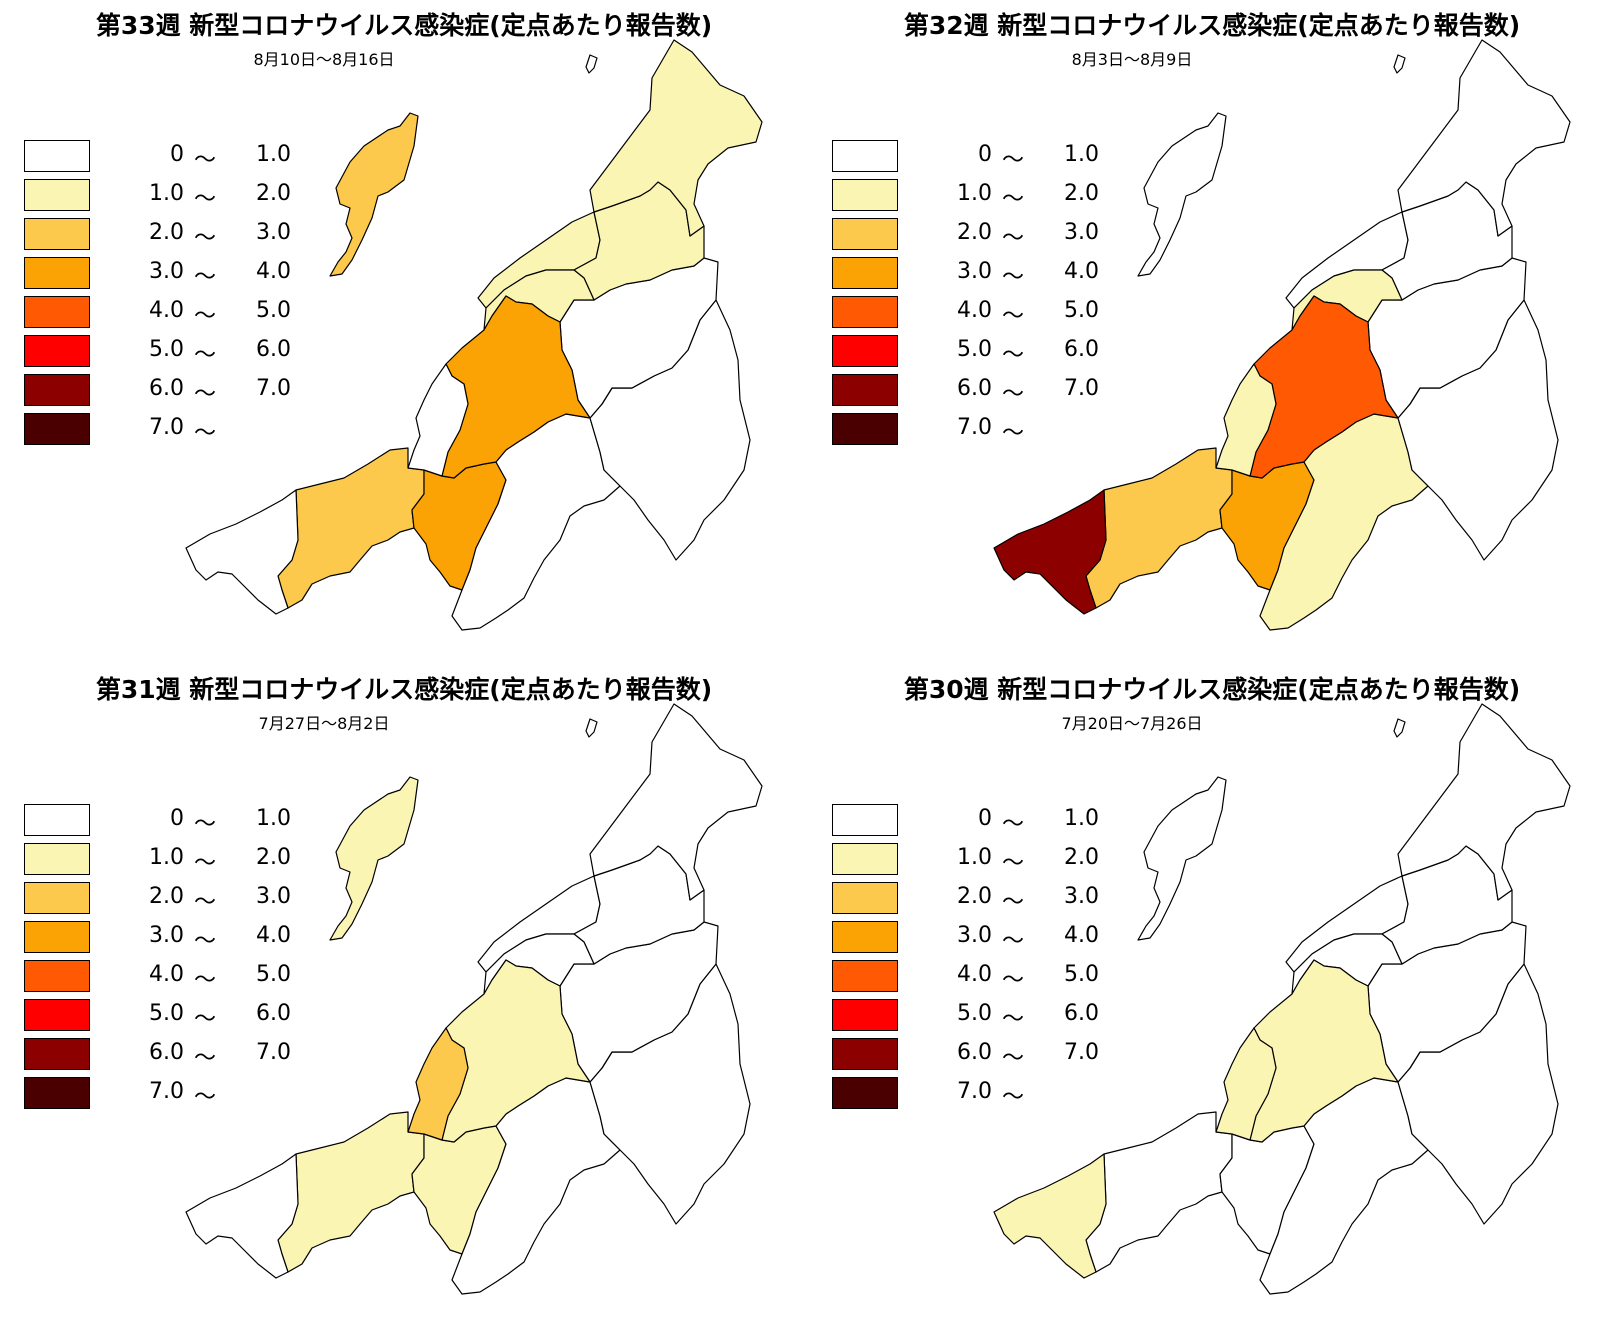 The image size is (1617, 1329). Describe the element at coordinates (1132, 59) in the screenshot. I see `map-date-range: 8月3日〜8月9日` at that location.